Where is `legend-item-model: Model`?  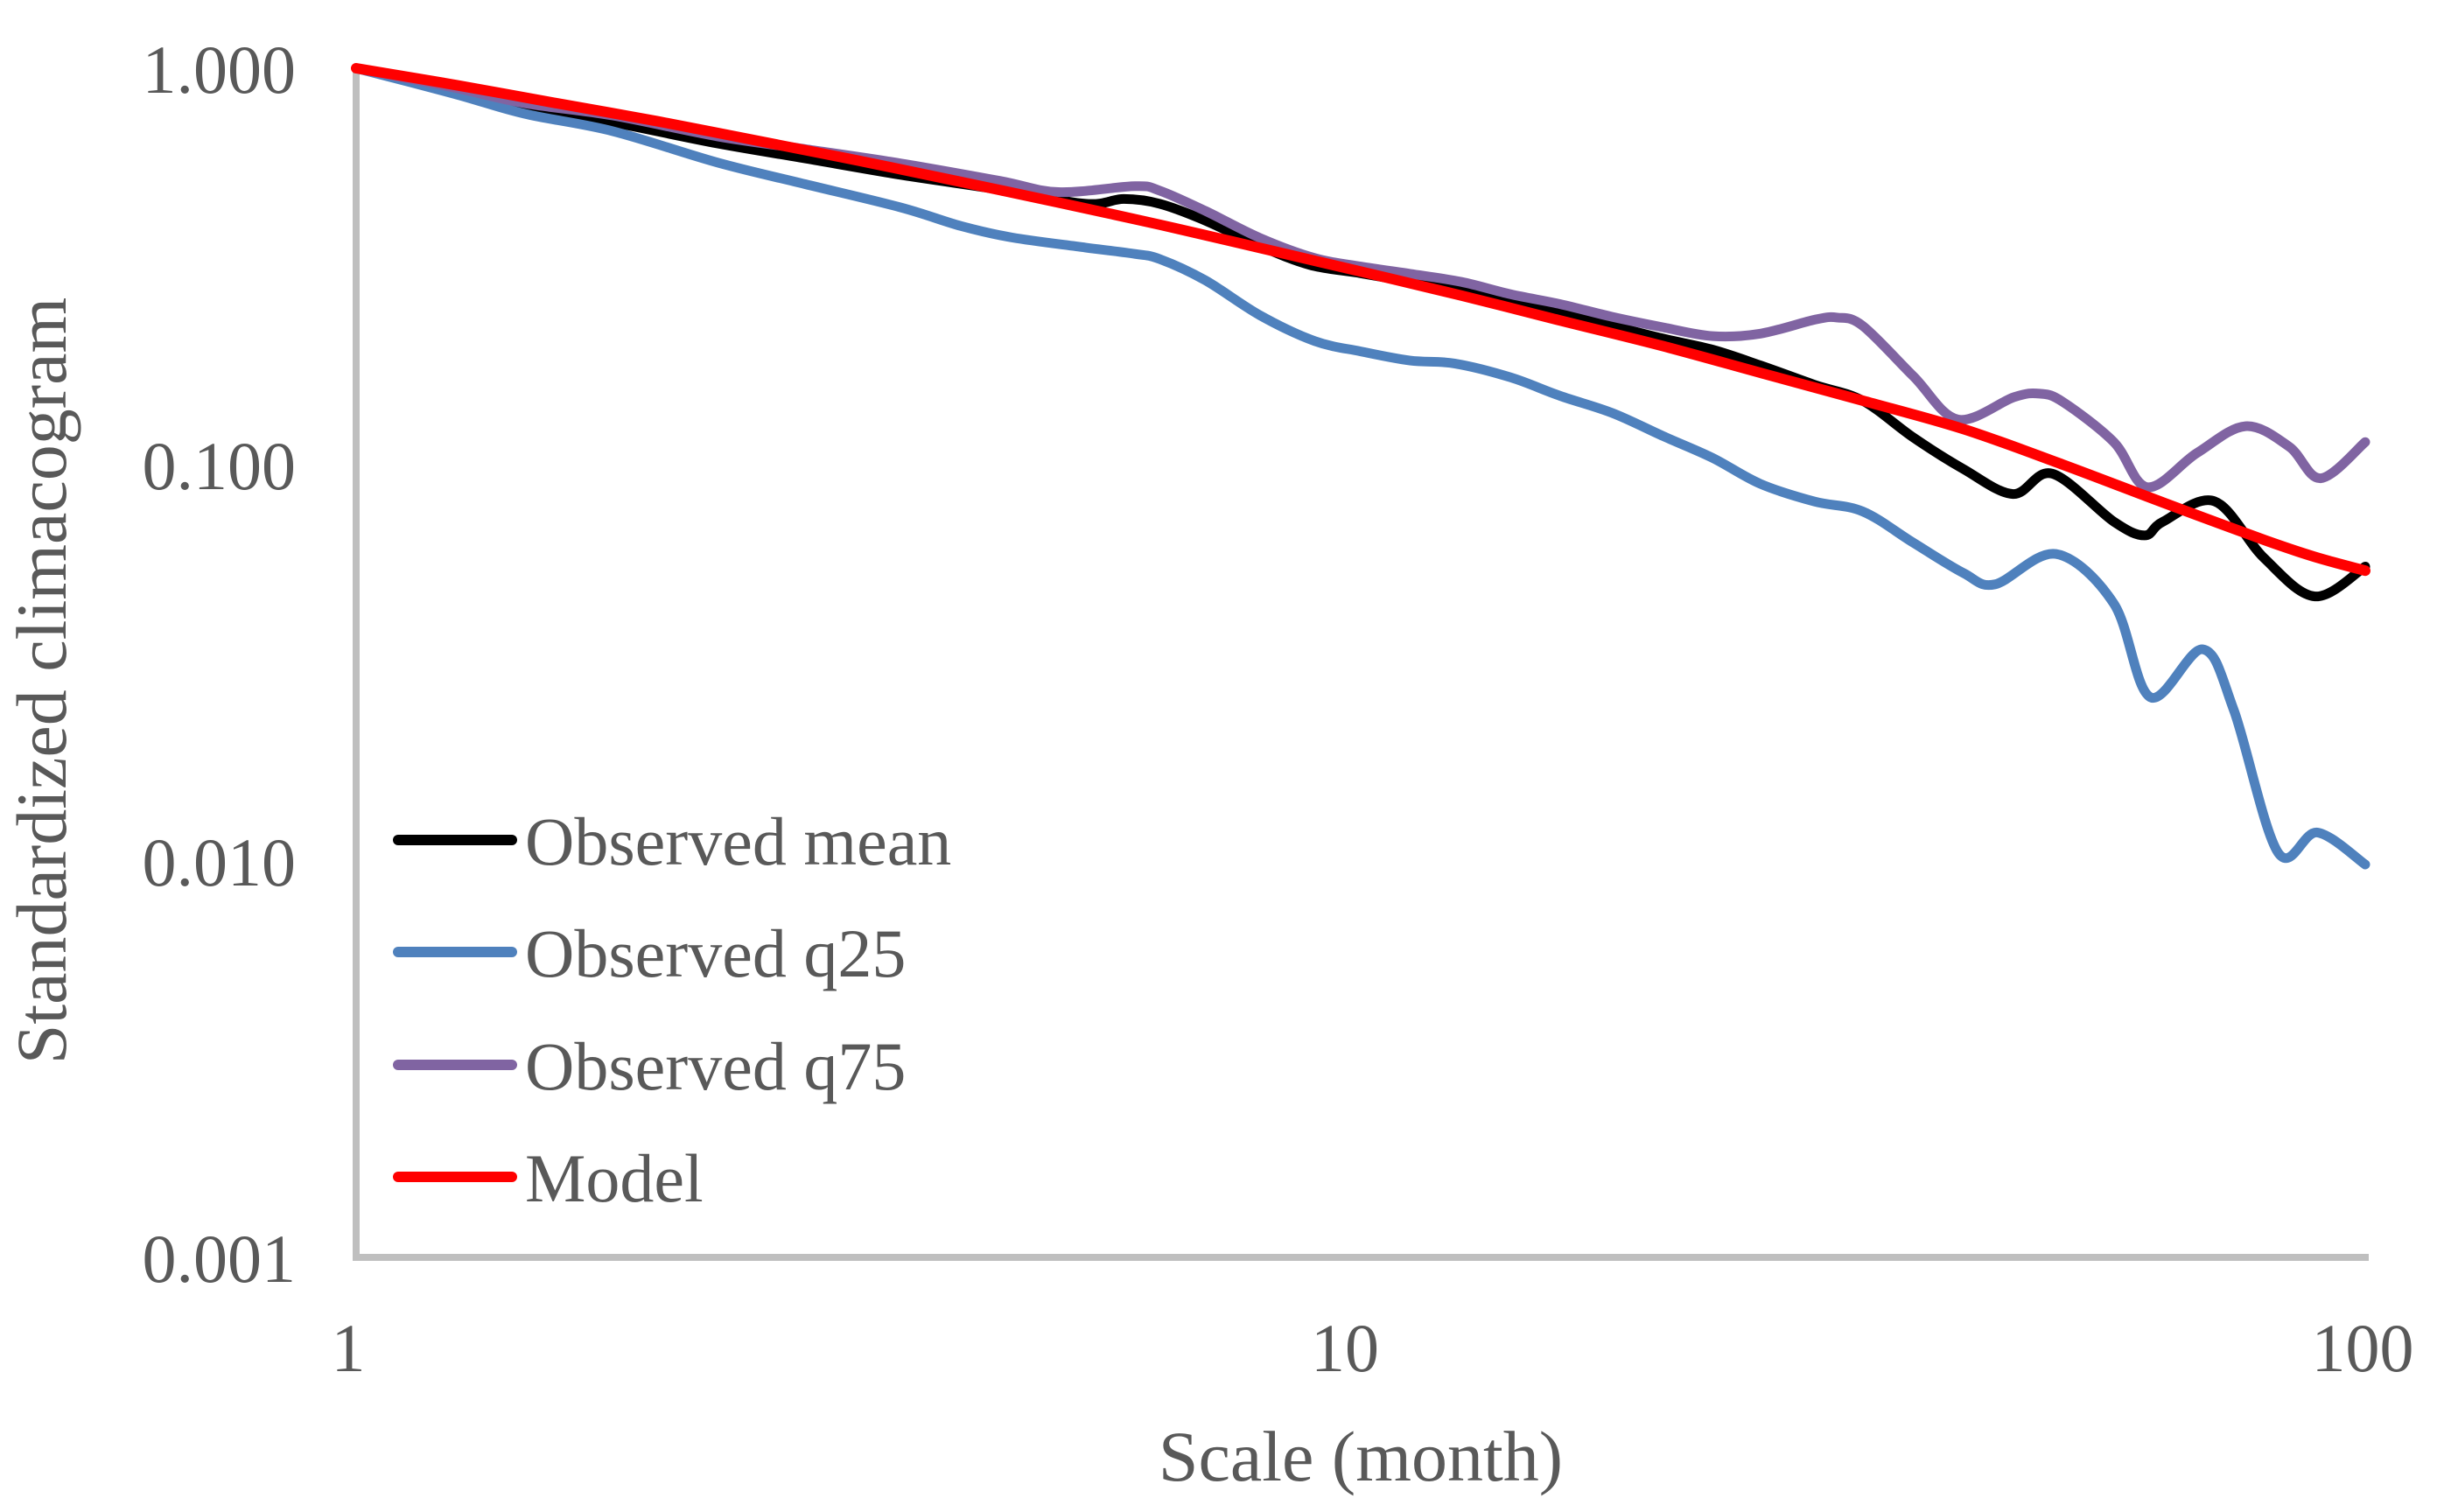
legend-item-model: Model is located at coordinates (548, 1178).